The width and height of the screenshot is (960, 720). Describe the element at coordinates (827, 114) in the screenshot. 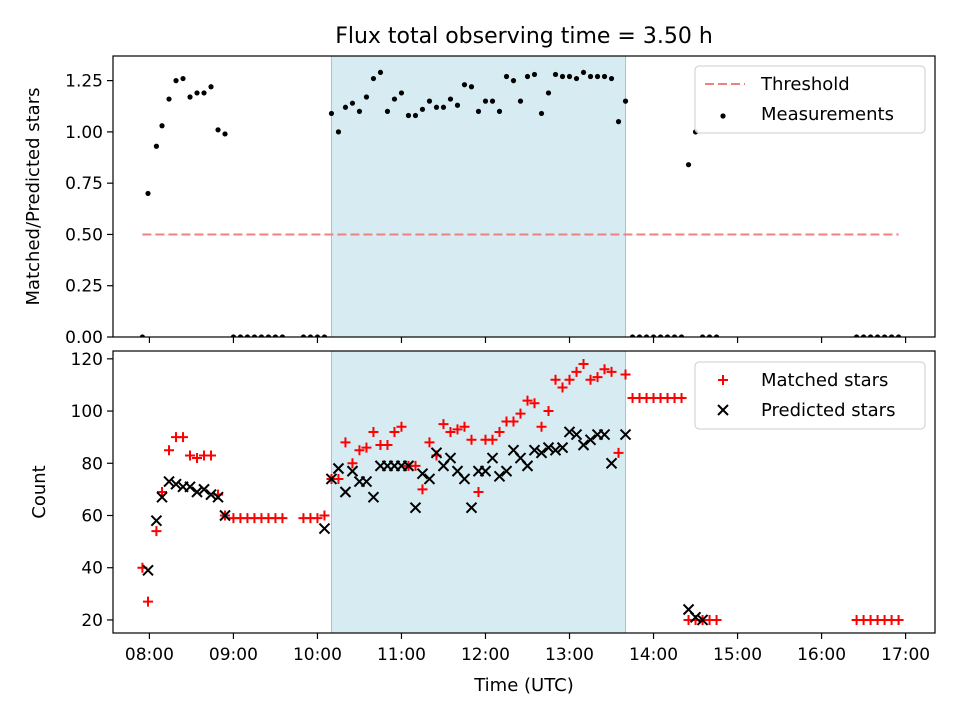

I see `legend-label: Measurements` at that location.